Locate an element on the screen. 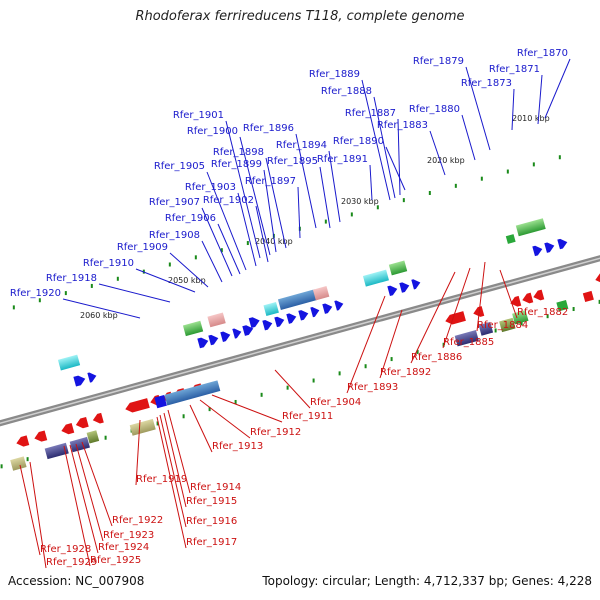 This screenshot has width=600, height=600. gene-label: Rfer_1920 is located at coordinates (35, 293).